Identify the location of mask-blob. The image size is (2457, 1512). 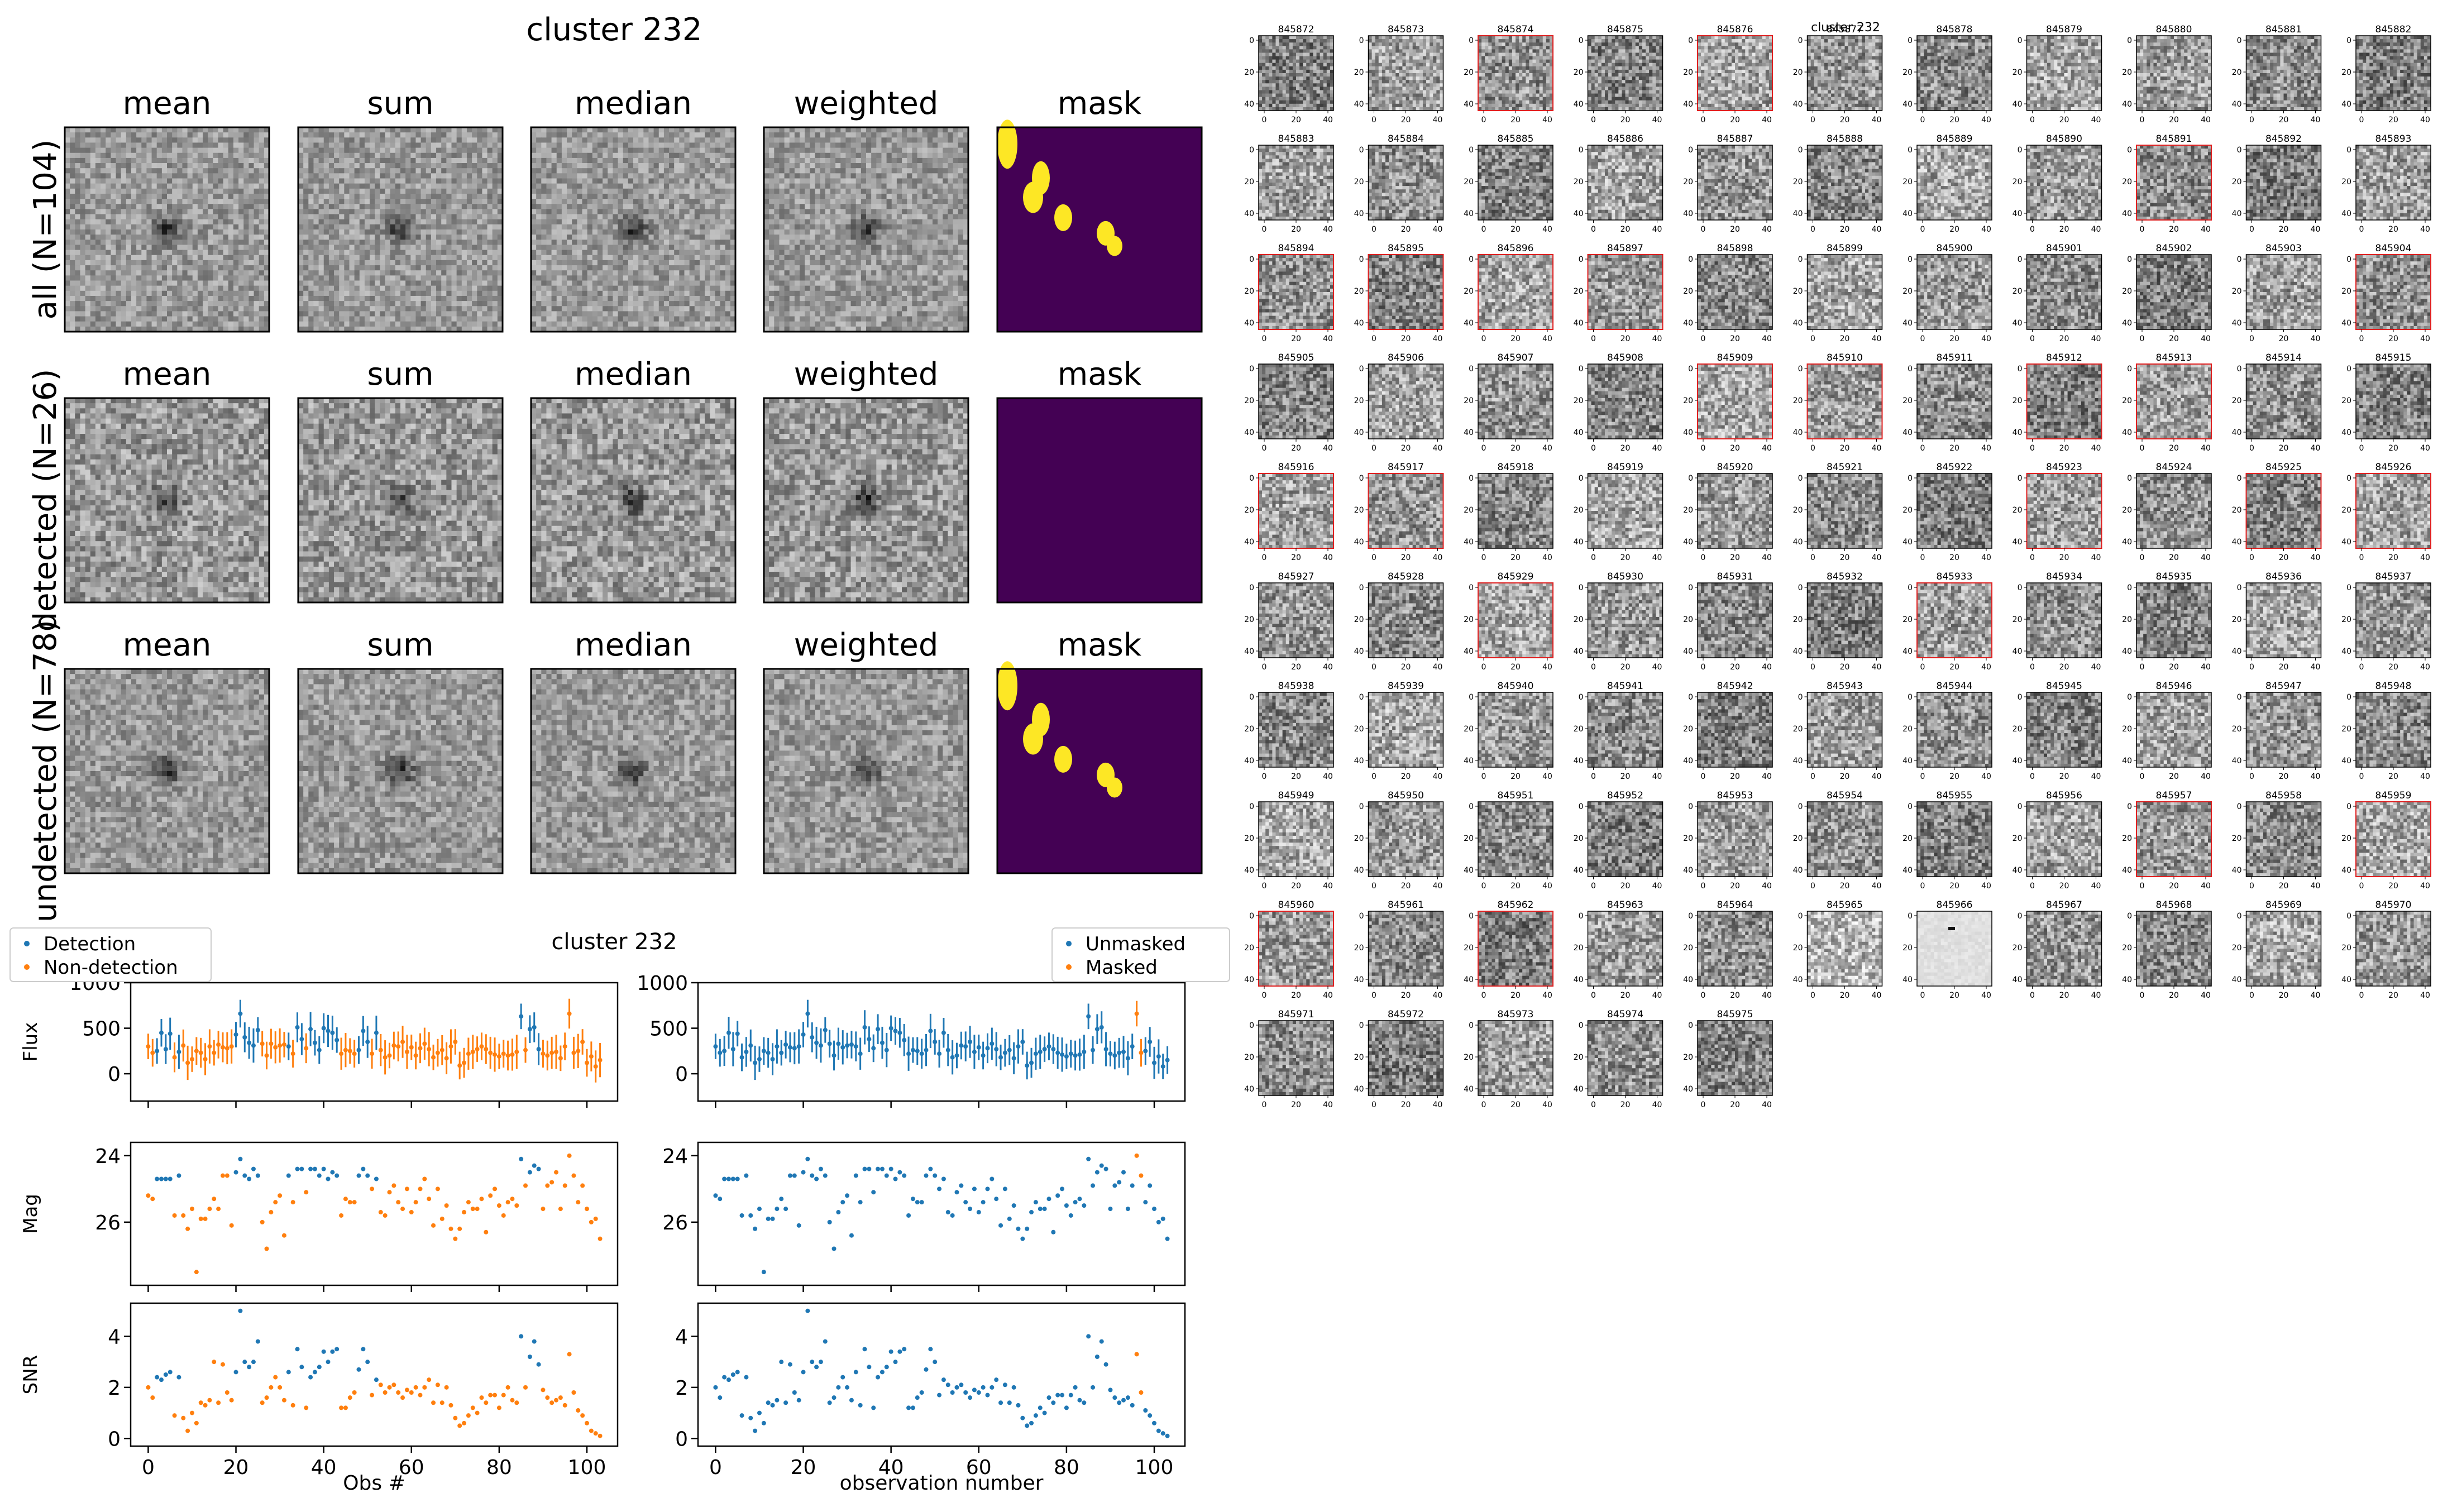
(1114, 246).